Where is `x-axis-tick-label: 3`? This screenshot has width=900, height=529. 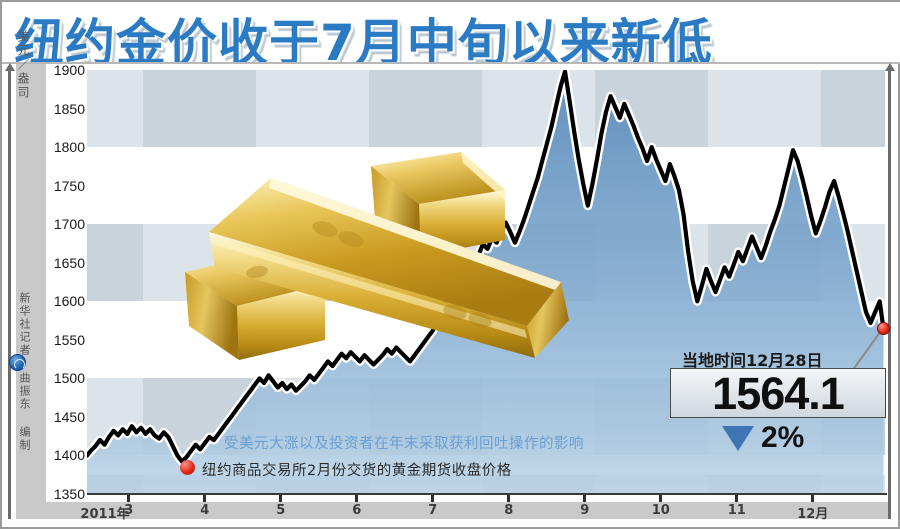
x-axis-tick-label: 3 is located at coordinates (129, 510).